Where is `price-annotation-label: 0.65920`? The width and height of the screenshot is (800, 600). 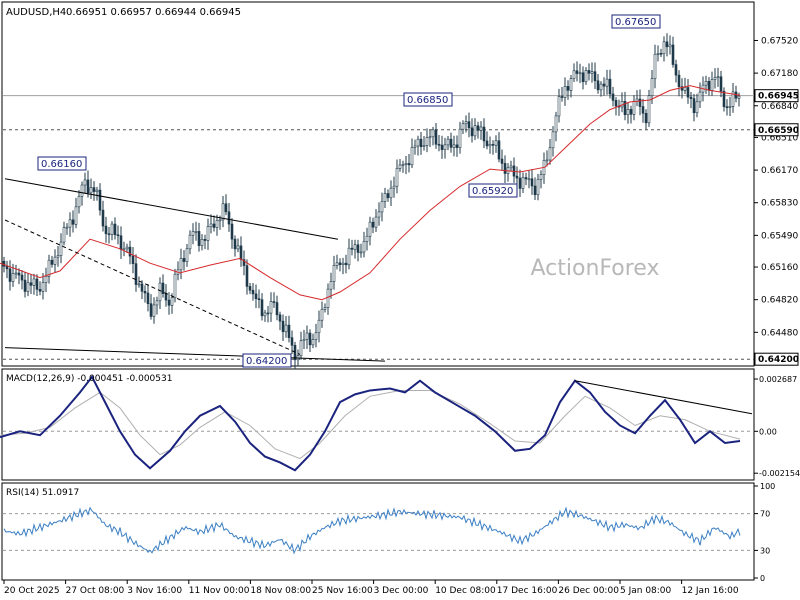 price-annotation-label: 0.65920 is located at coordinates (492, 191).